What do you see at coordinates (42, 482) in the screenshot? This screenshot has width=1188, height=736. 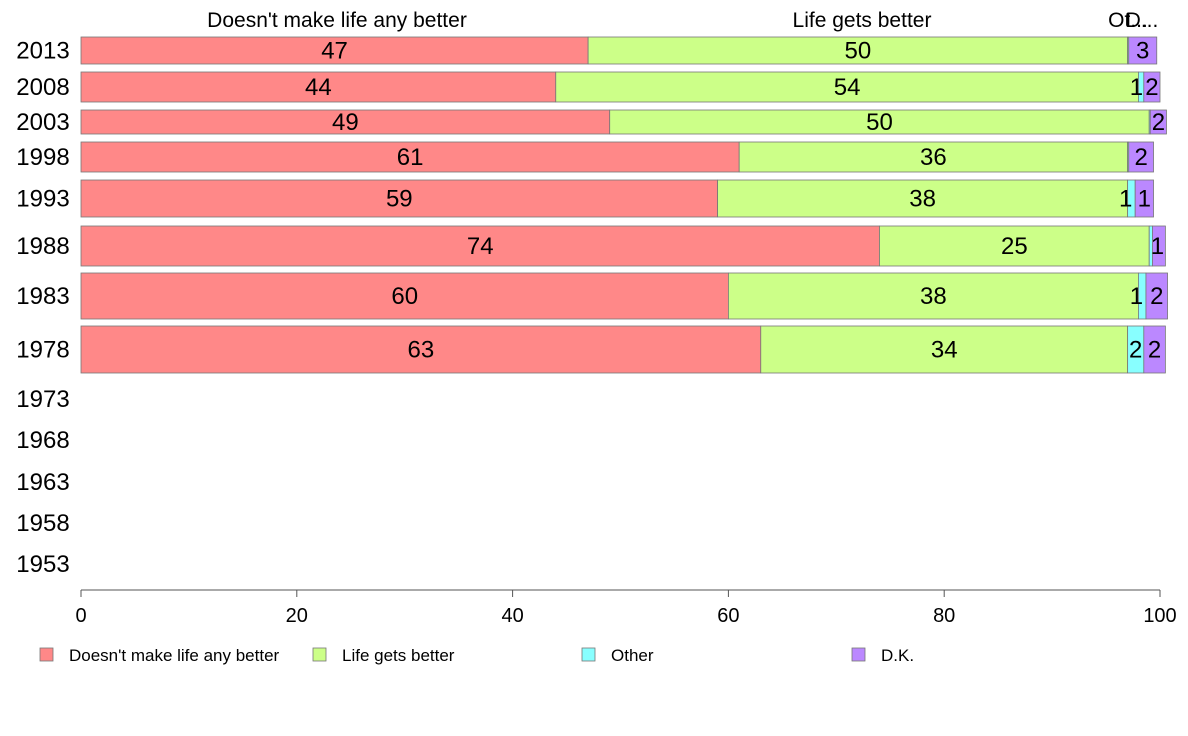 I see `year-label: 1963` at bounding box center [42, 482].